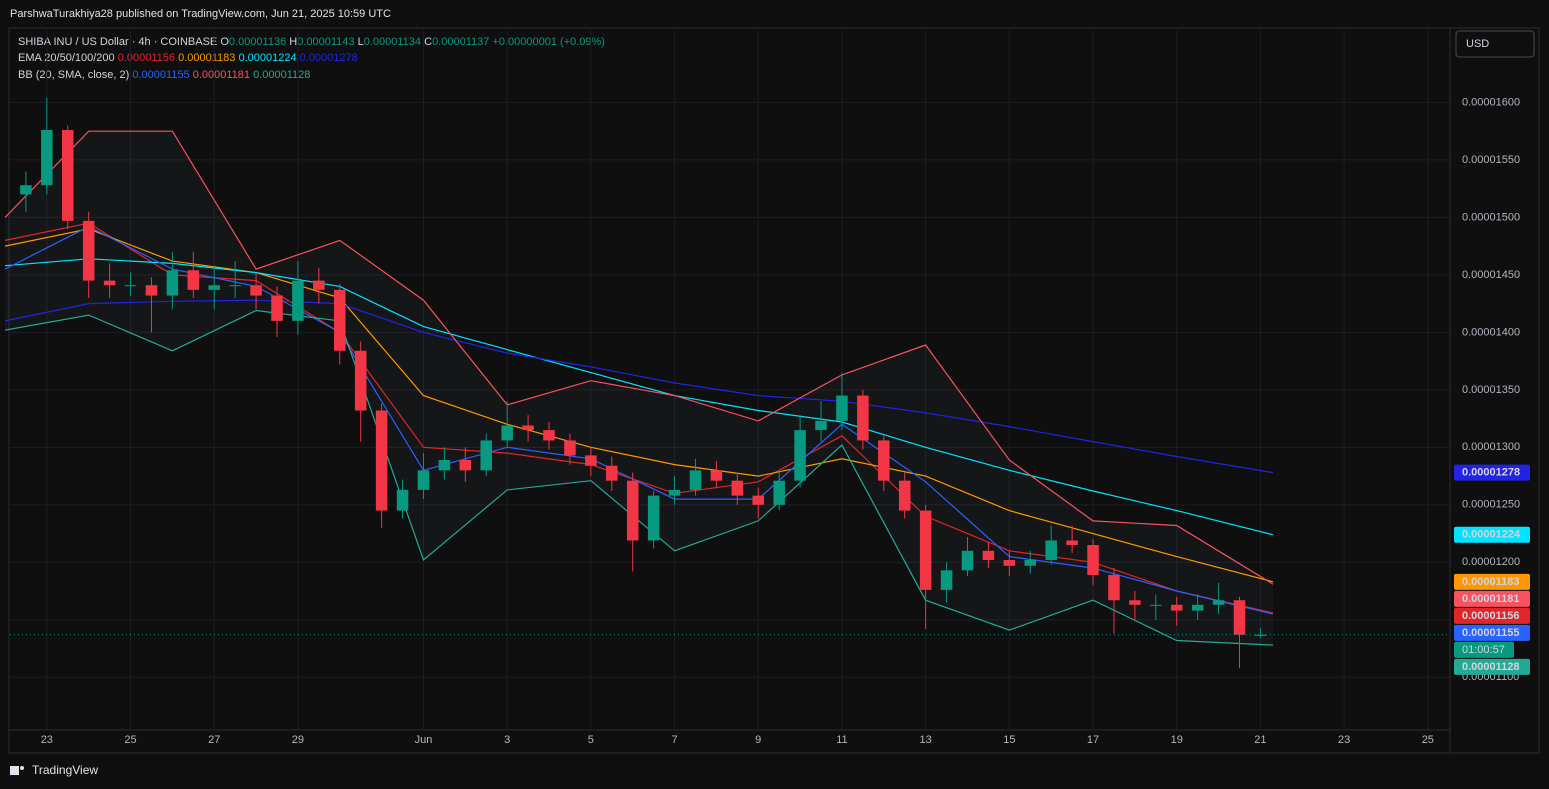 The image size is (1549, 789). Describe the element at coordinates (267, 58) in the screenshot. I see `ema-value: 0.00001224` at that location.